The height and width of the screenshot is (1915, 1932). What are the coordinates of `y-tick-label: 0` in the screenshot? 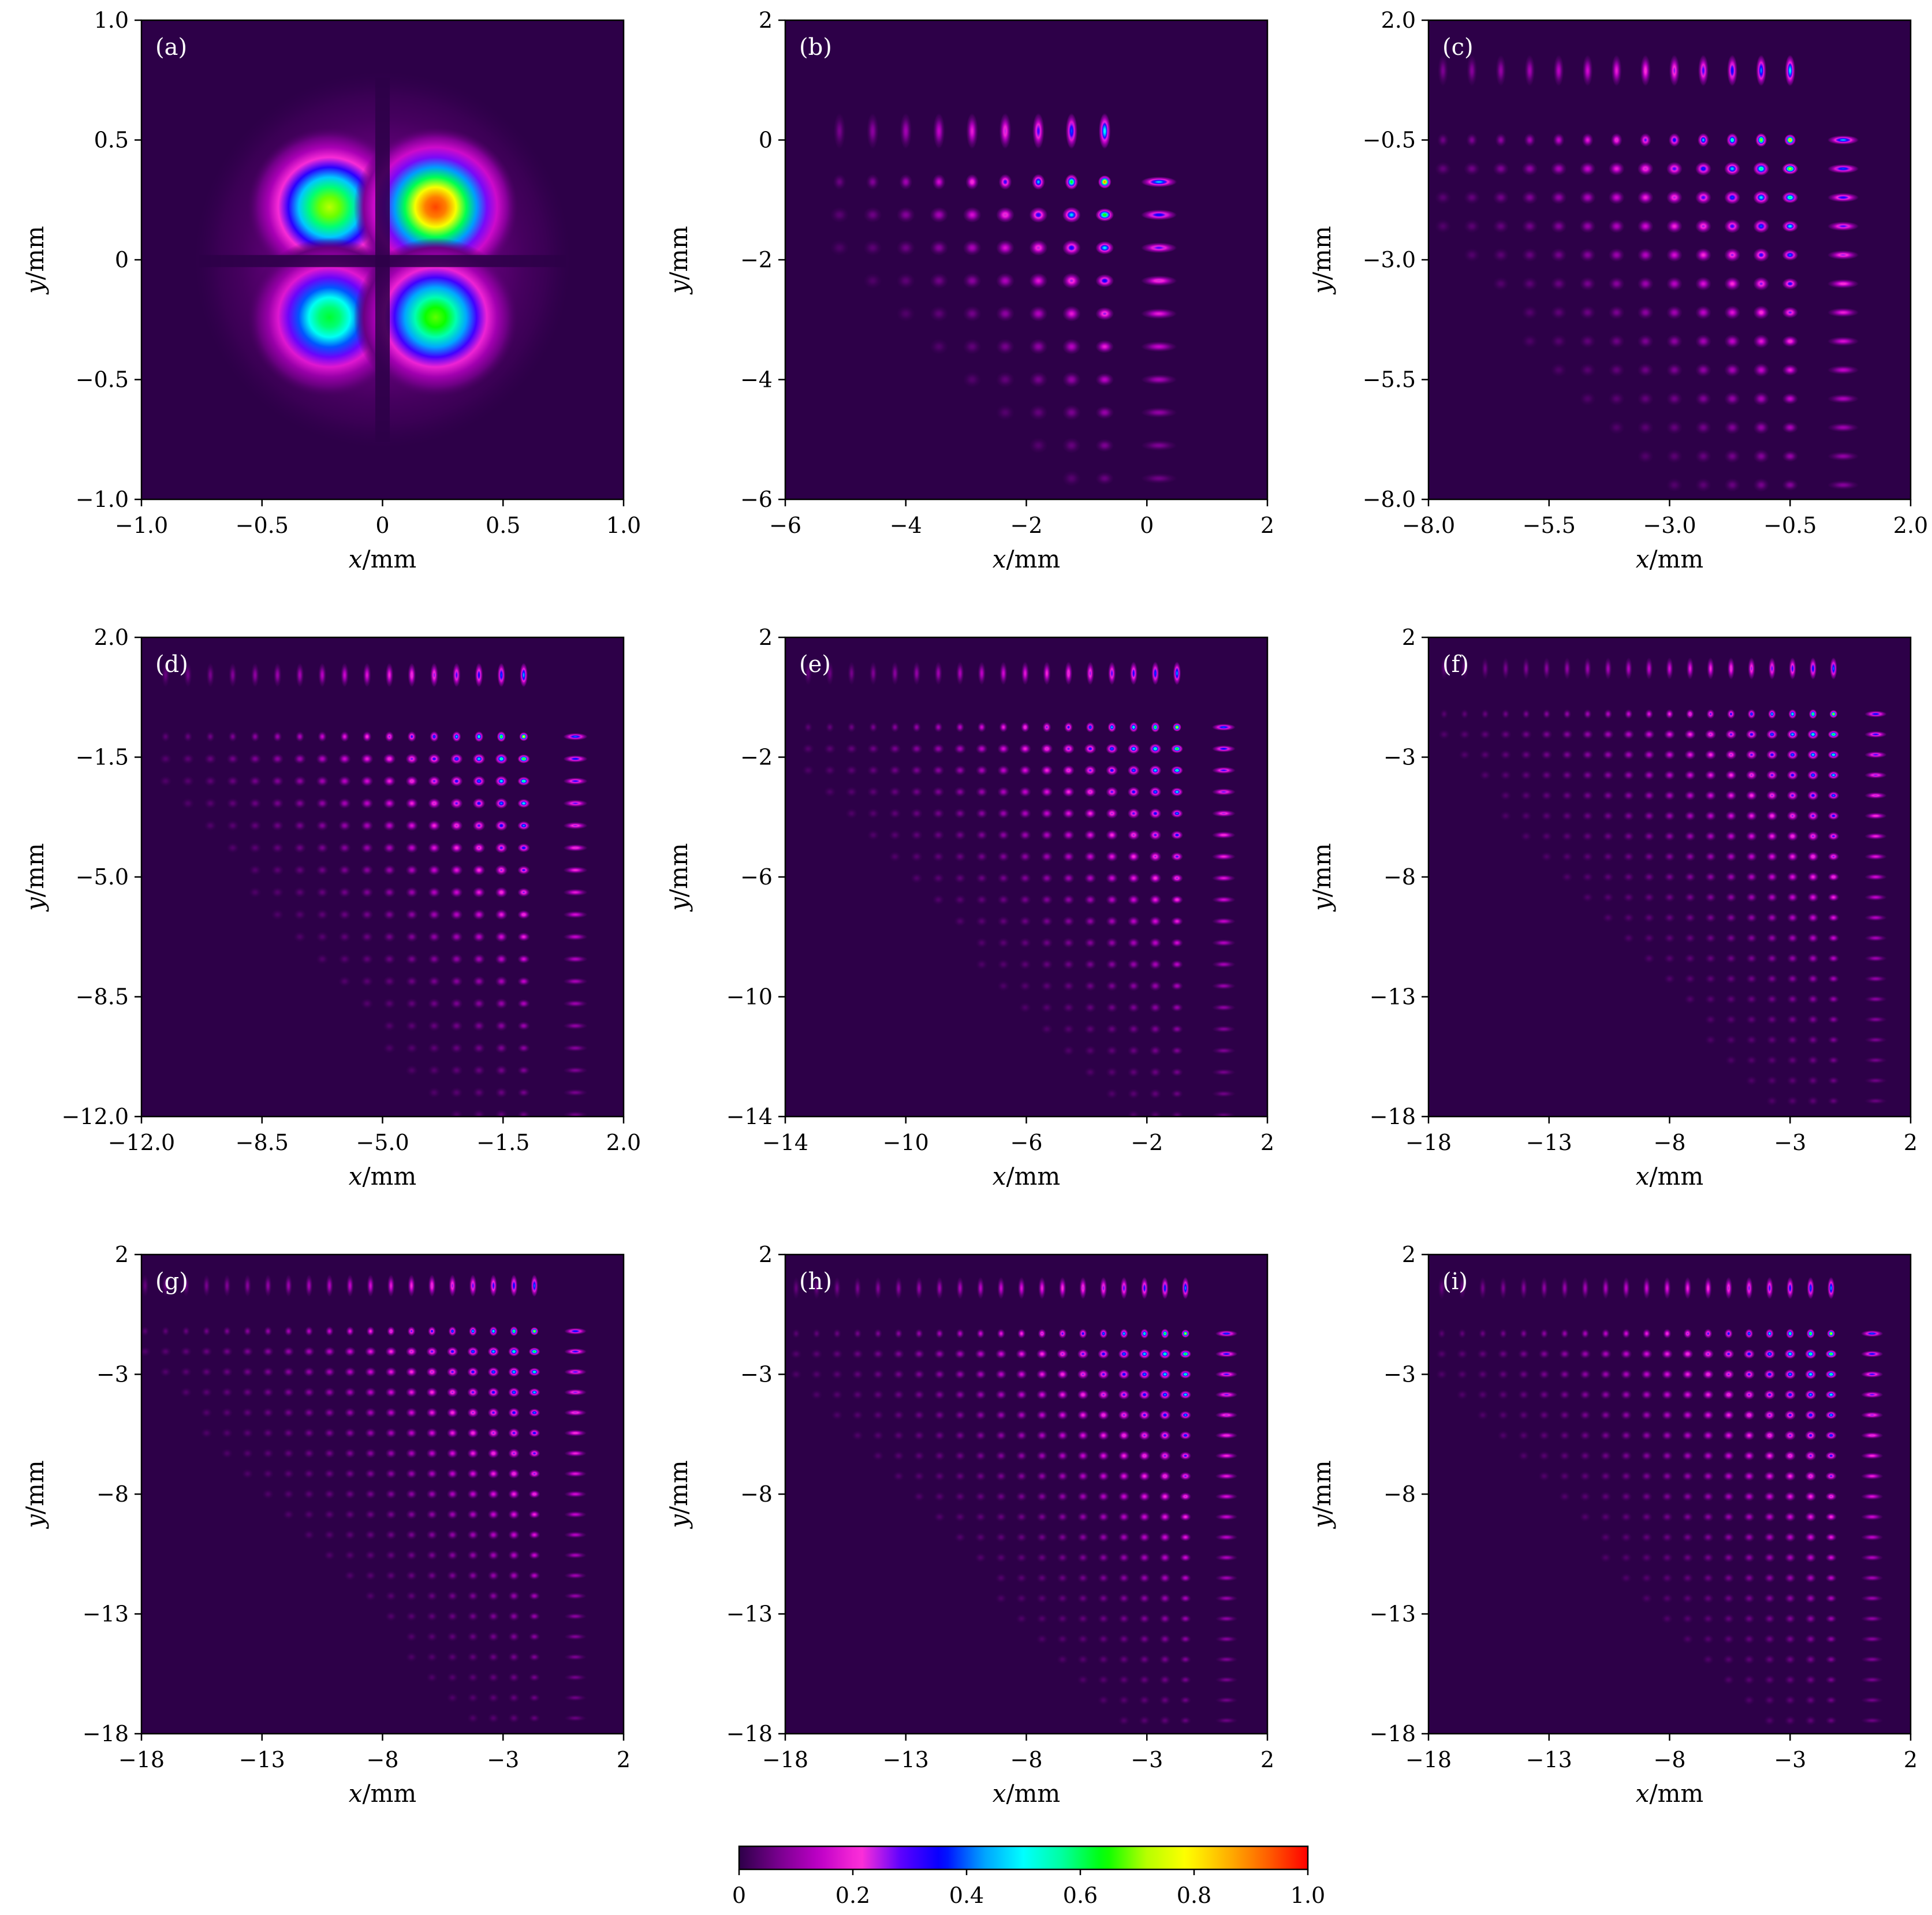 It's located at (122, 259).